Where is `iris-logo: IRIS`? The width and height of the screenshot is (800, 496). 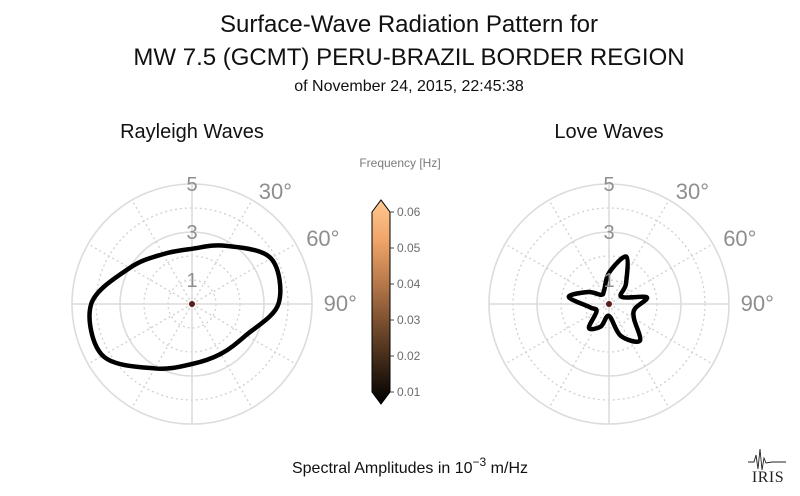 iris-logo: IRIS is located at coordinates (767, 467).